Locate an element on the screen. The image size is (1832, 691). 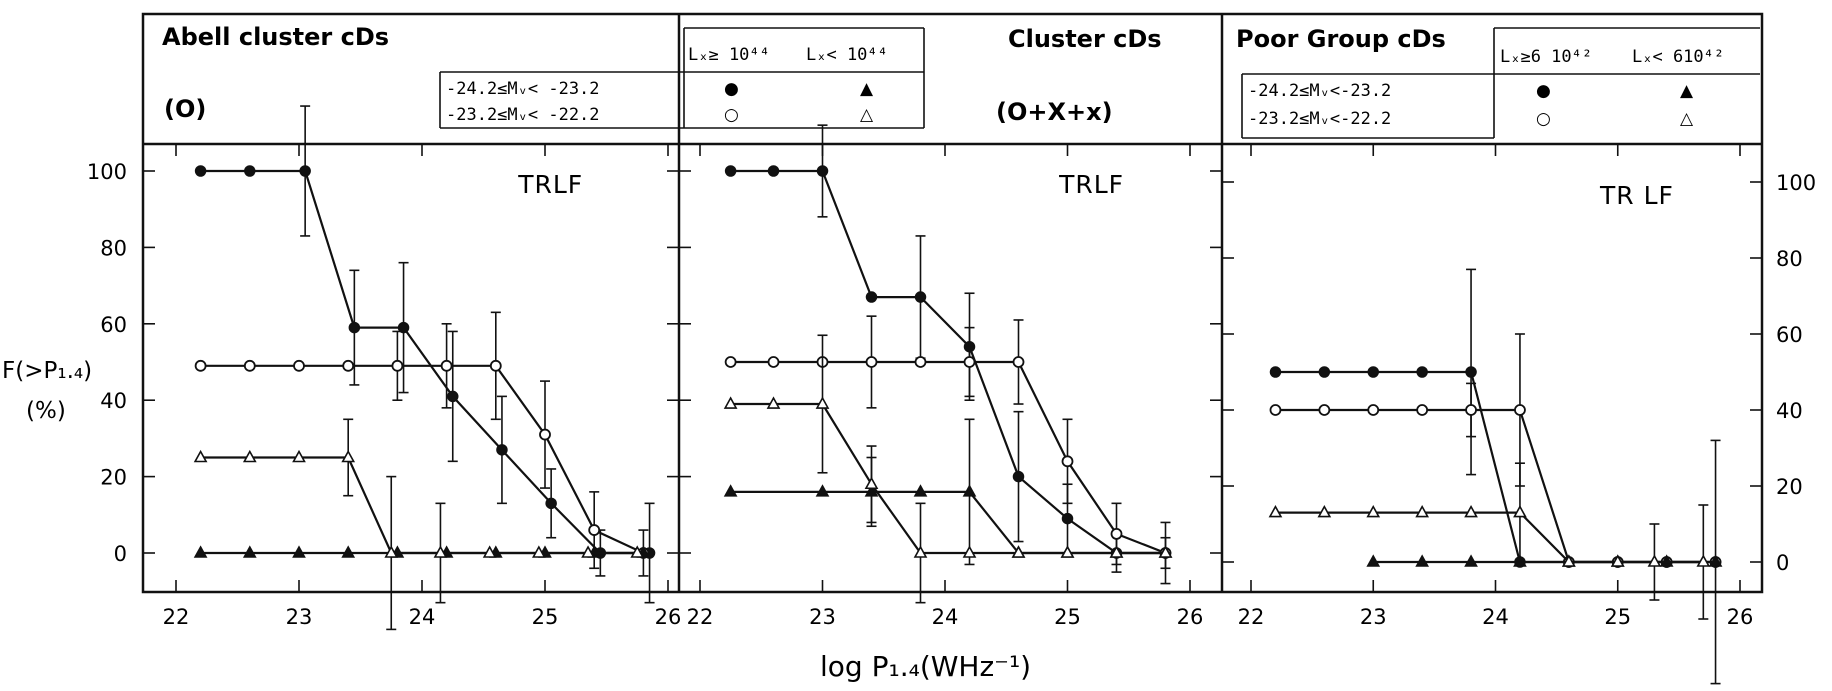
panel-b-title: Cluster cDs is located at coordinates (1085, 39).